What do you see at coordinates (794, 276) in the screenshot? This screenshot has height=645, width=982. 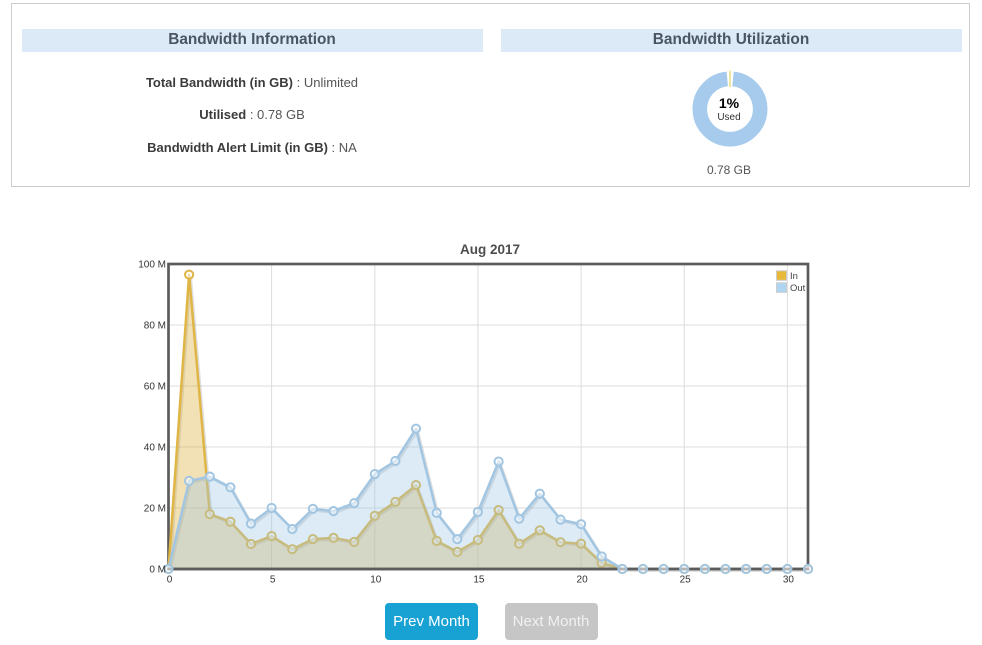 I see `svg-text: In` at bounding box center [794, 276].